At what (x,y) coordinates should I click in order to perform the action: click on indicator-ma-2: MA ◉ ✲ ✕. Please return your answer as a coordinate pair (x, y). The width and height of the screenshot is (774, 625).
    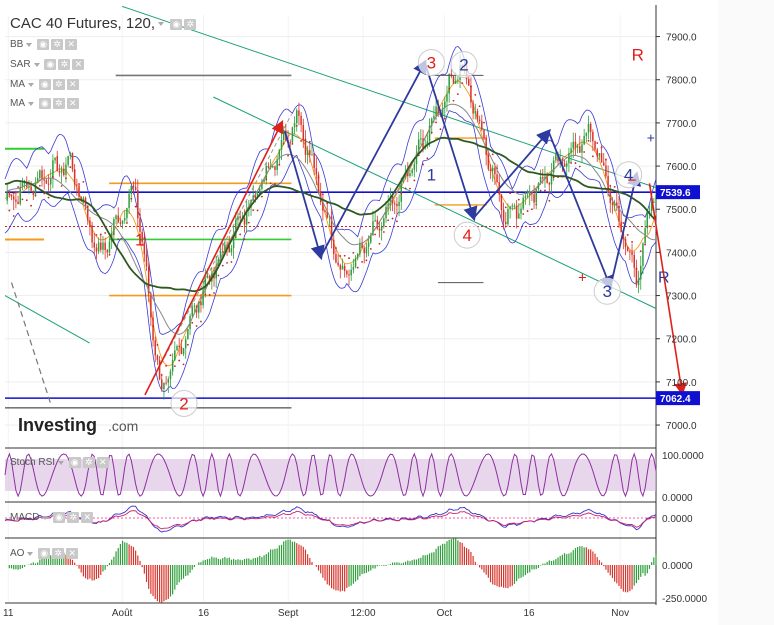
    Looking at the image, I should click on (44, 103).